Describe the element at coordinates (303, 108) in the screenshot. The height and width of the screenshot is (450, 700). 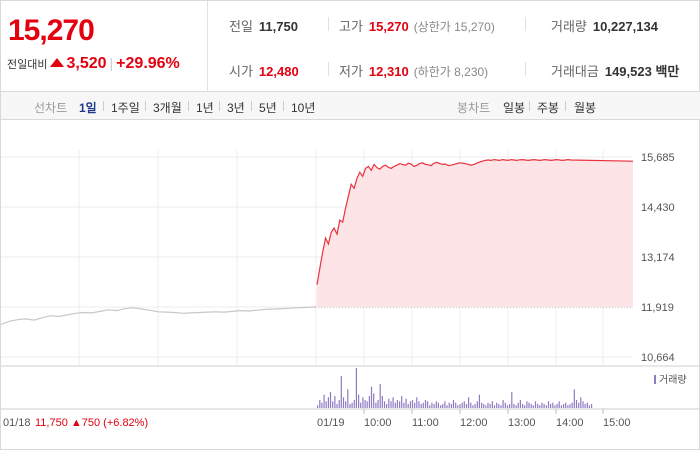
I see `period-10y-tab: 10년` at that location.